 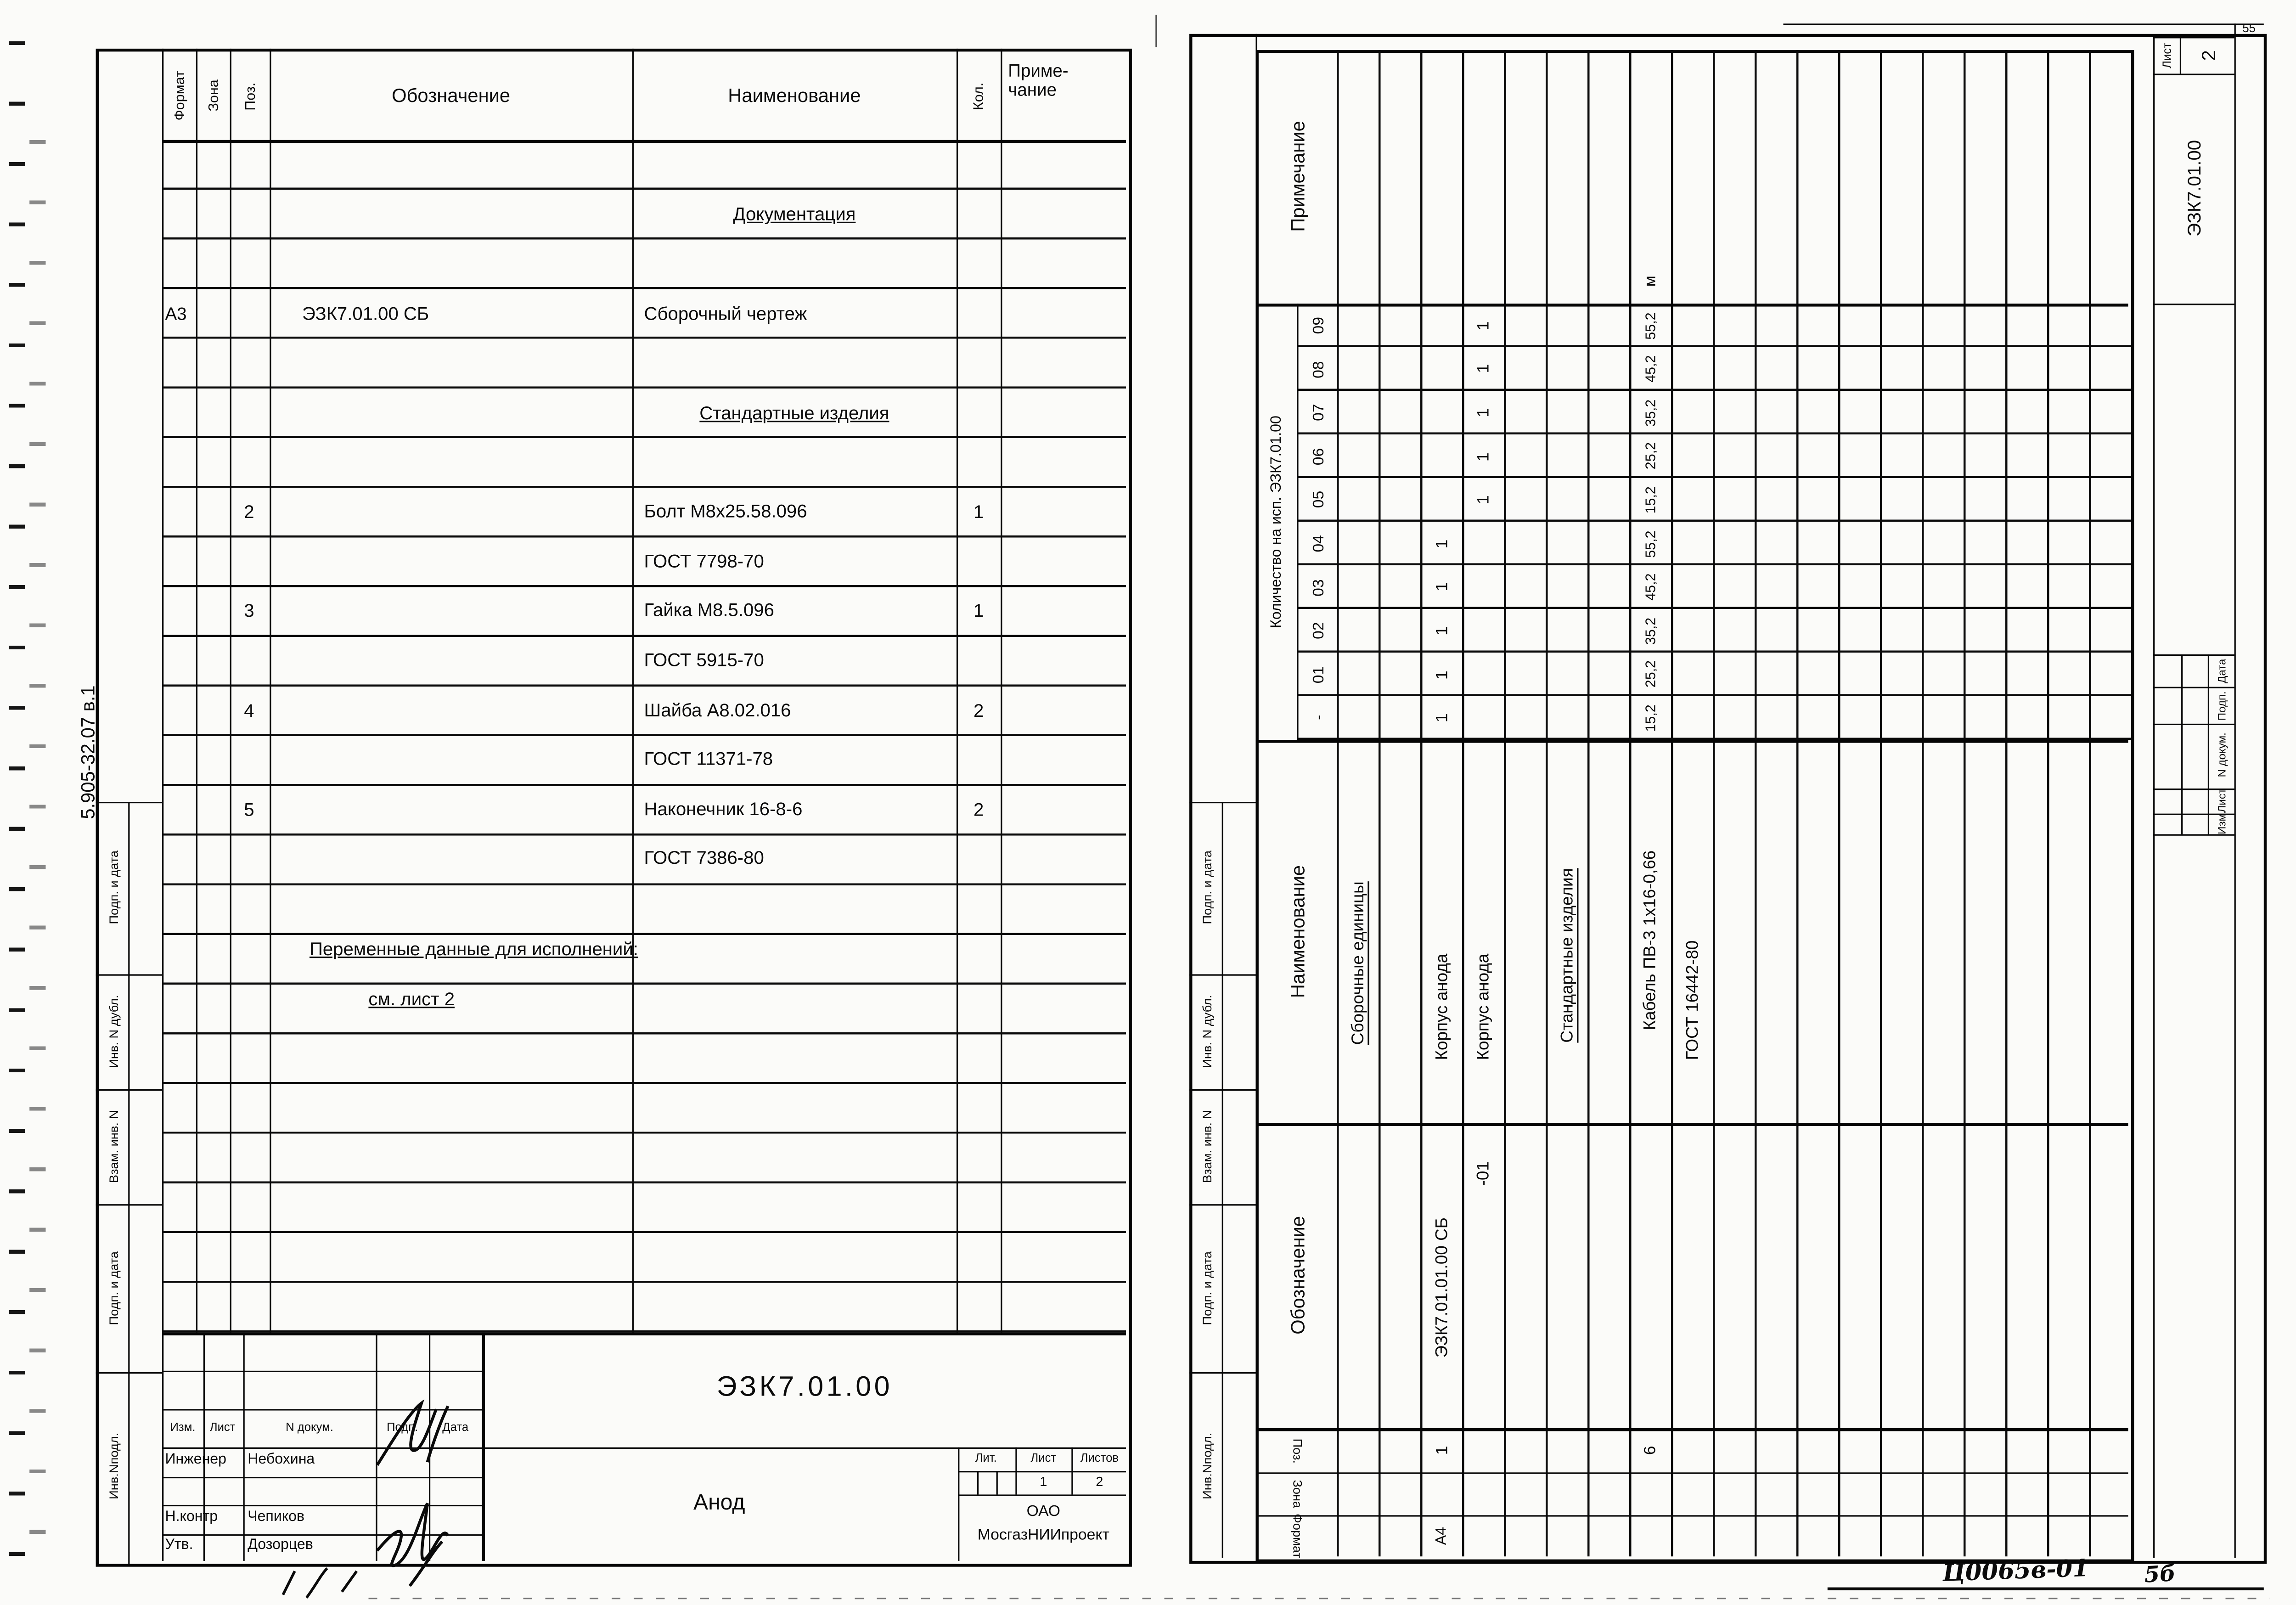 I want to click on row-designation-sb: ЭЗК7.01.00 СБ, so click(x=365, y=314).